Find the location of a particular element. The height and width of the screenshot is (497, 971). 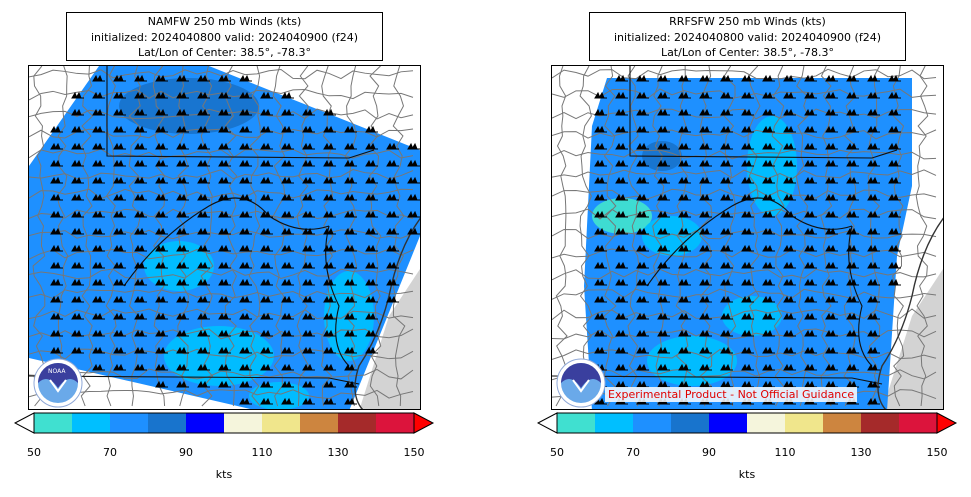

colorbar-tick-label: 130 is located at coordinates (861, 452).